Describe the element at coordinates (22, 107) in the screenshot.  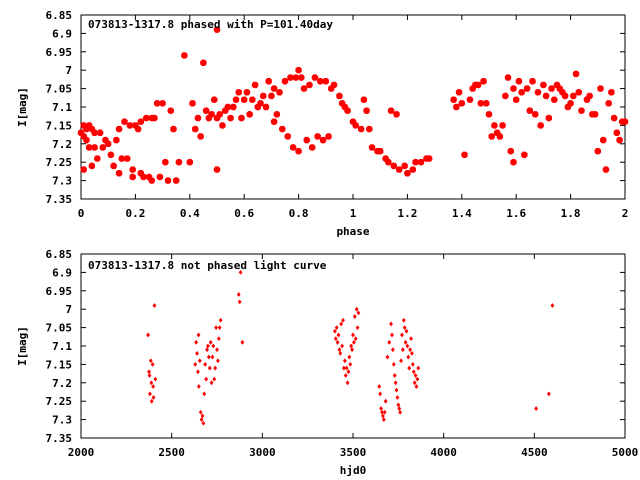
I see `y-axis-label: I[mag]` at that location.